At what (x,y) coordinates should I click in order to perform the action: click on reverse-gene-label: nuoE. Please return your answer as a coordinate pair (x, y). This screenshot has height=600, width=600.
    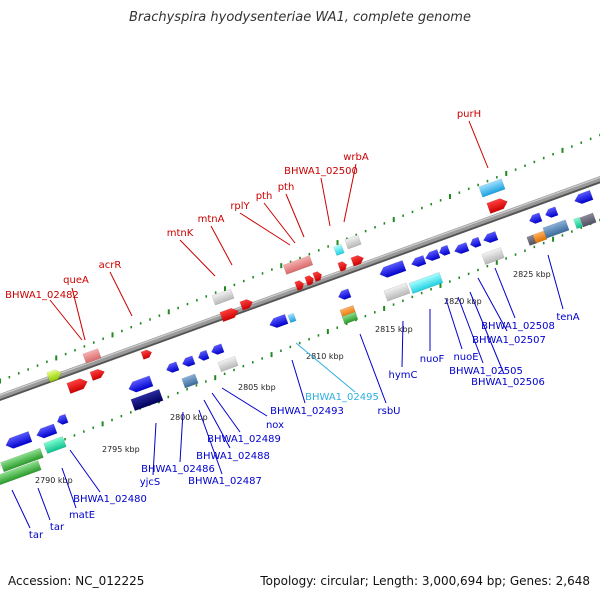
    Looking at the image, I should click on (465, 357).